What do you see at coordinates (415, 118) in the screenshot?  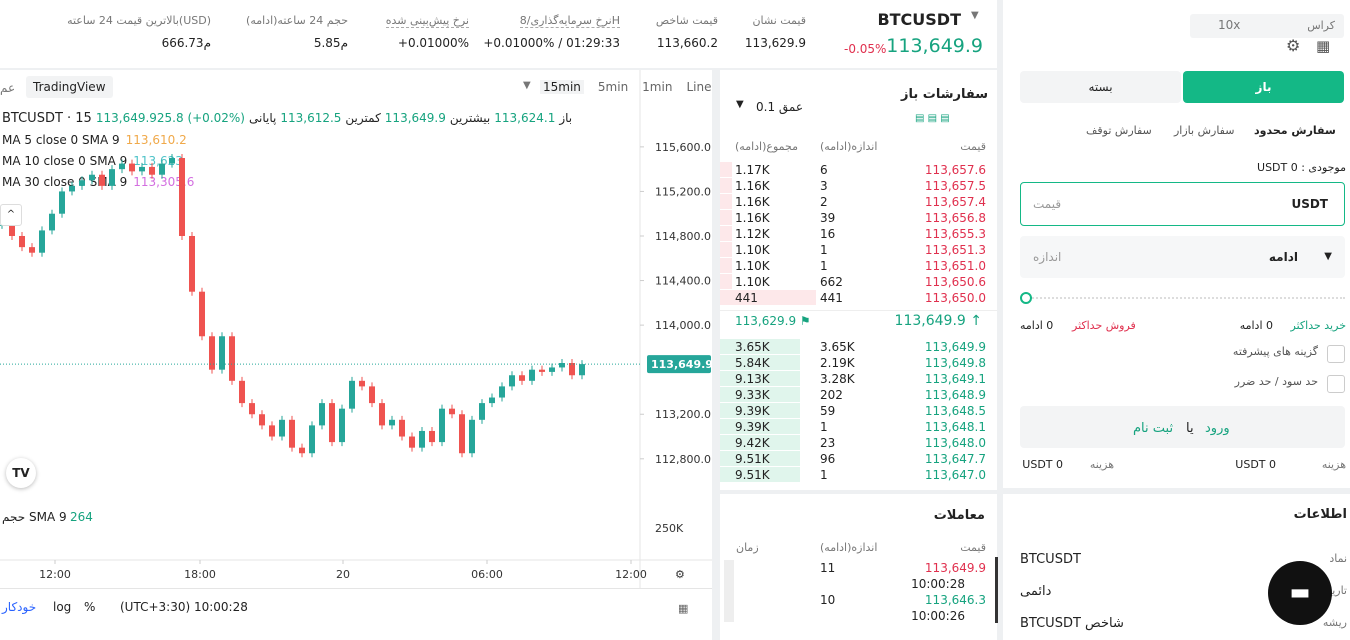 I see `legend-value: 113,649.9` at bounding box center [415, 118].